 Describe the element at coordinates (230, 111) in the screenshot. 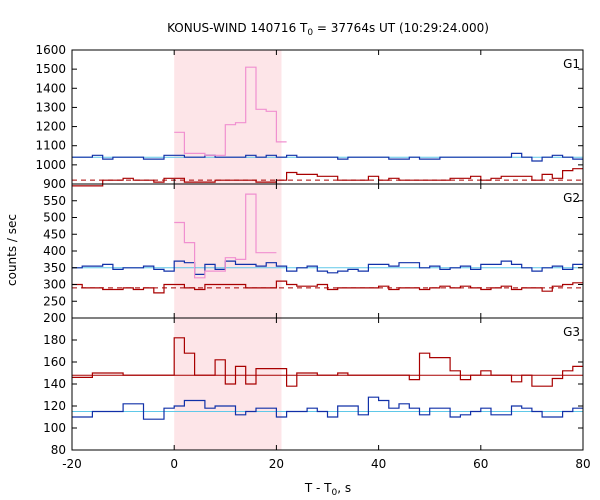

I see `series-pink-g1` at that location.